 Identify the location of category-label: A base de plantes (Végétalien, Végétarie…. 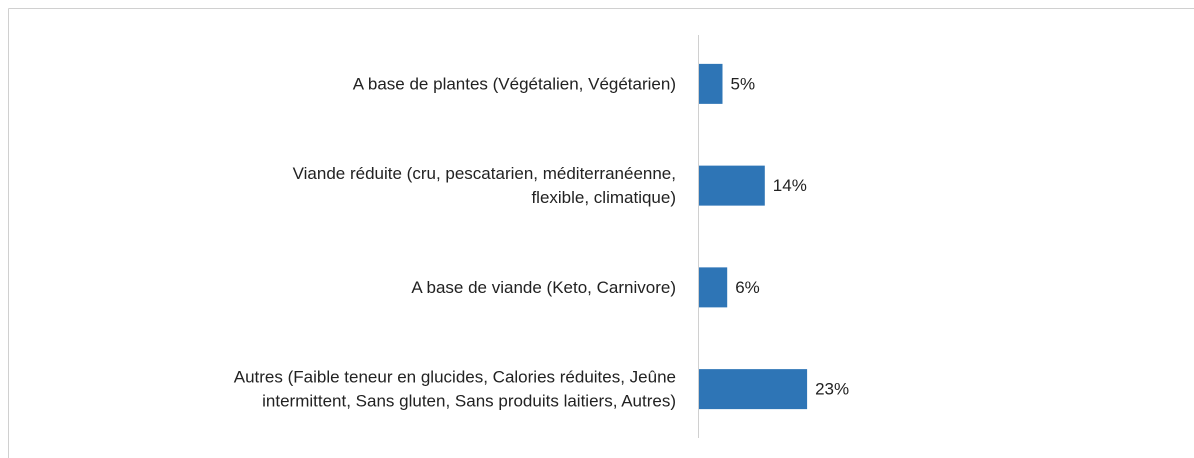
(514, 83).